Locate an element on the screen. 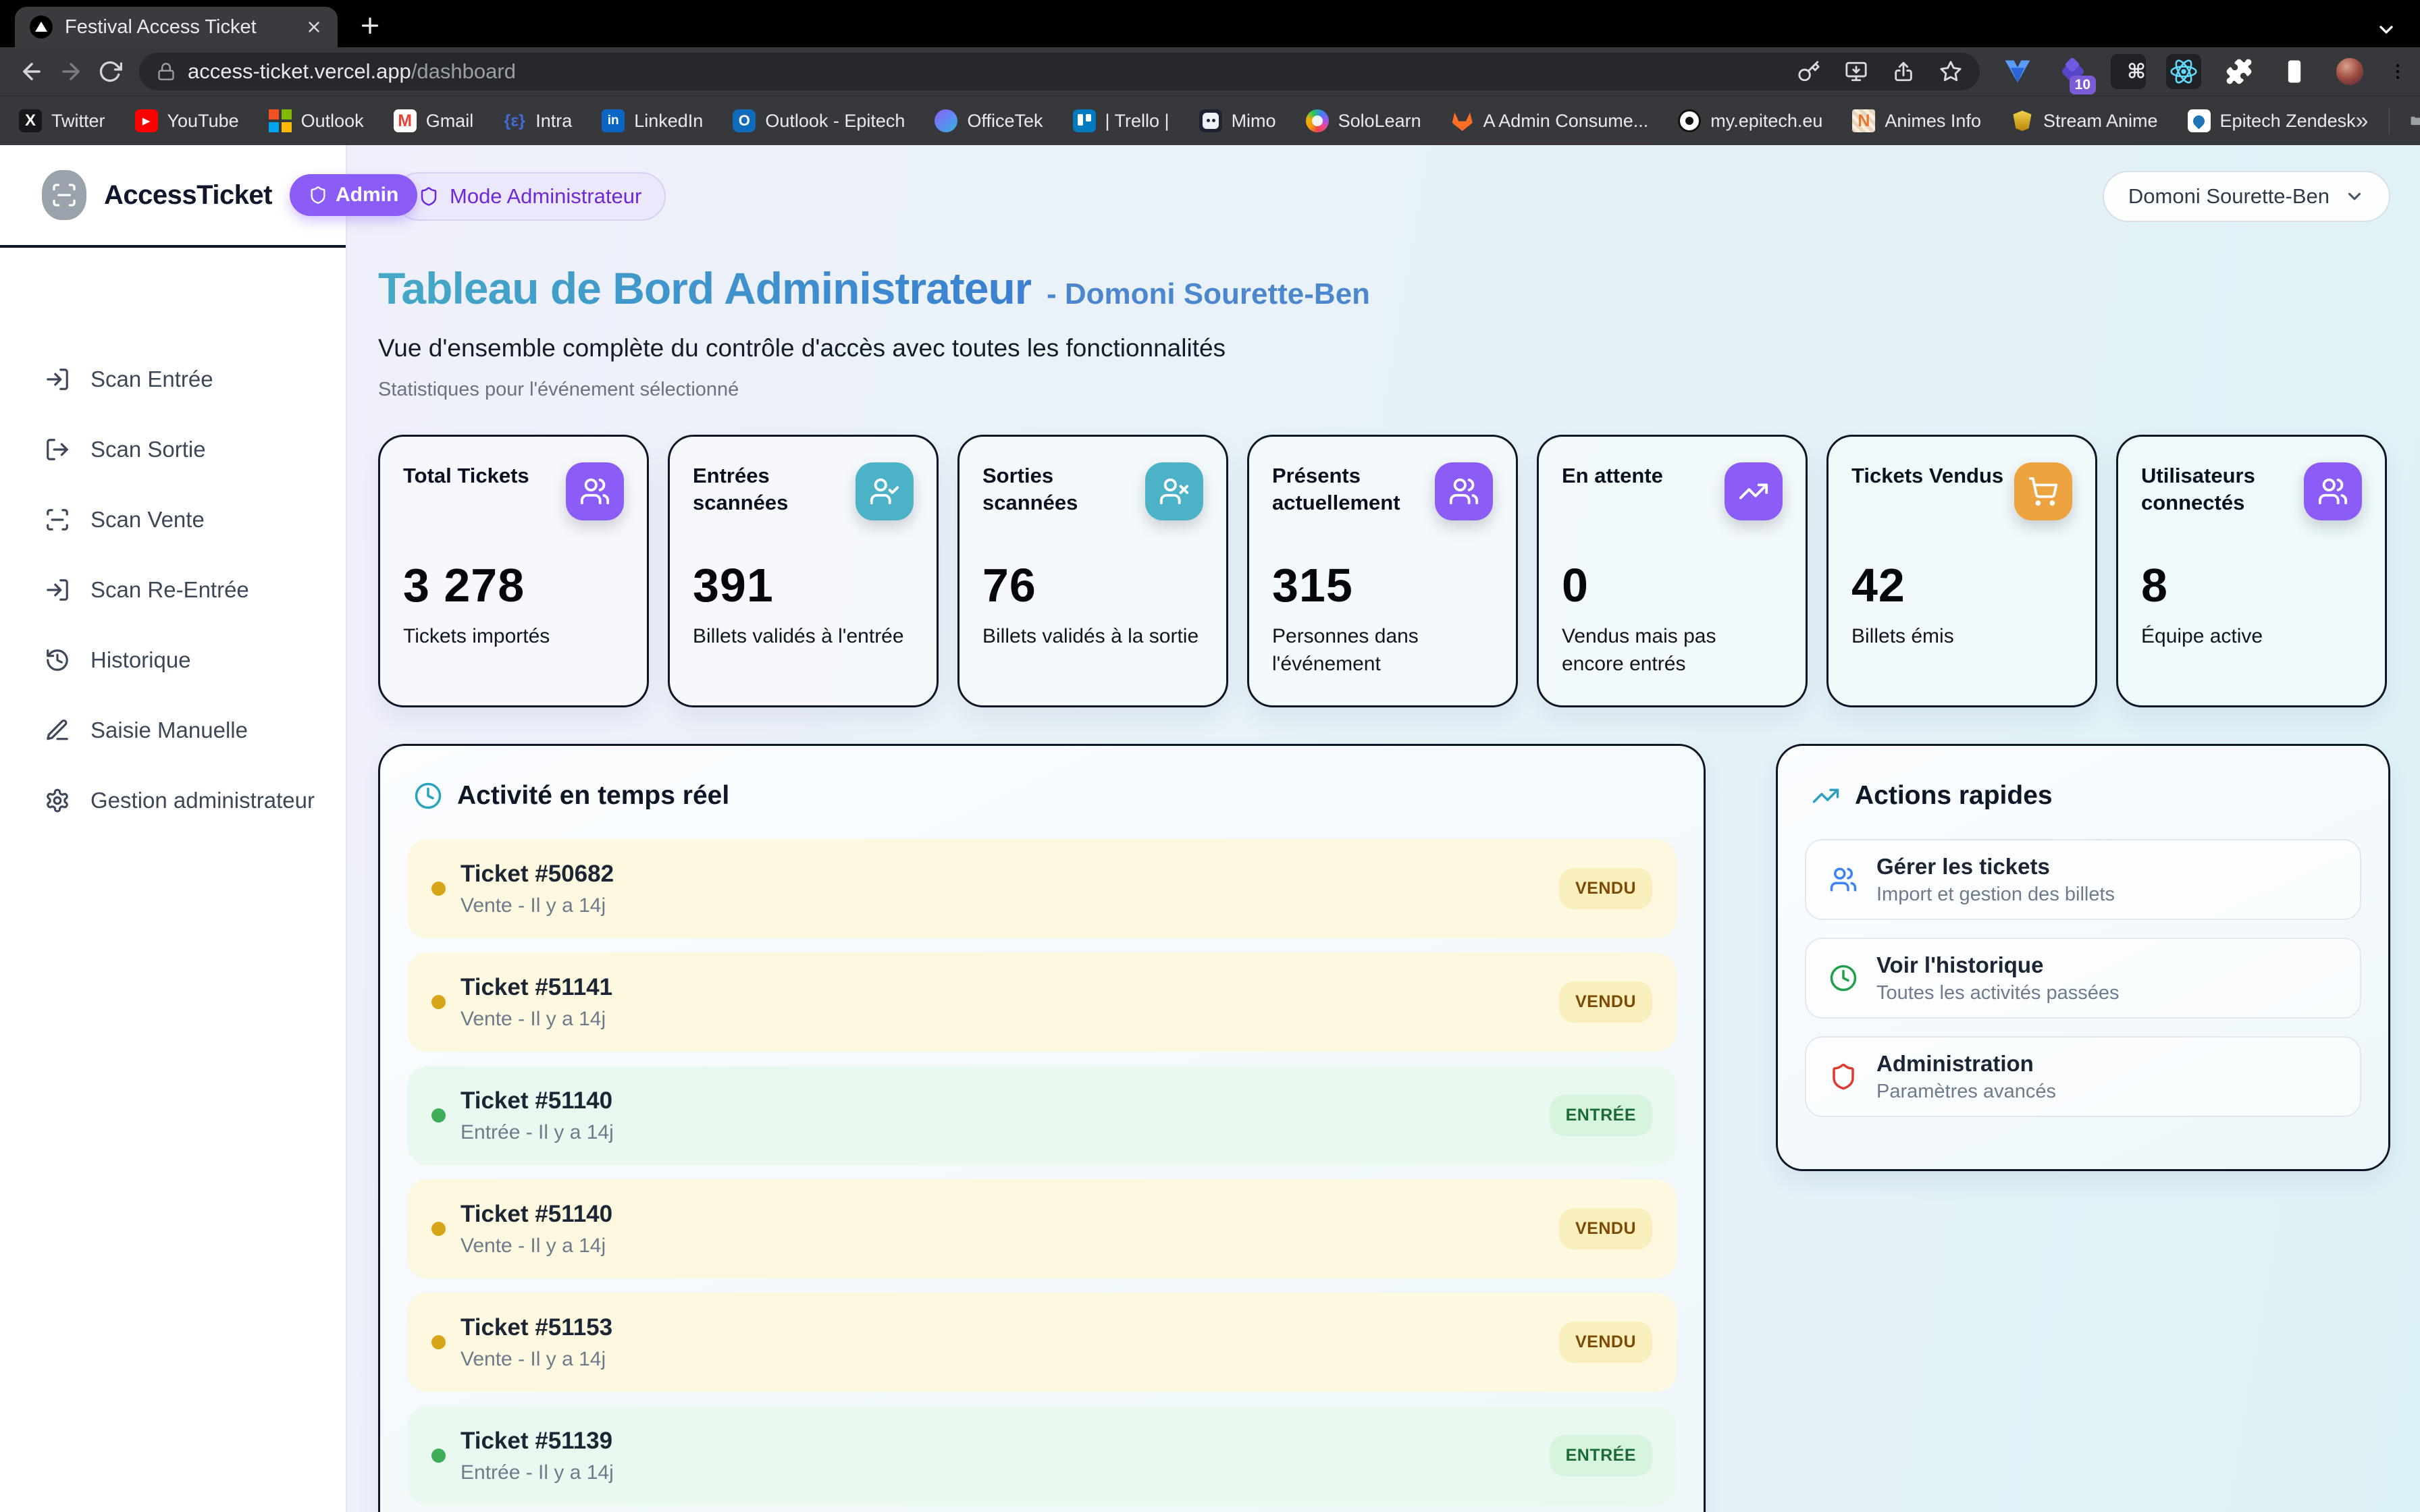 The image size is (2420, 1512). status-badge: ENTRÉE is located at coordinates (1600, 1455).